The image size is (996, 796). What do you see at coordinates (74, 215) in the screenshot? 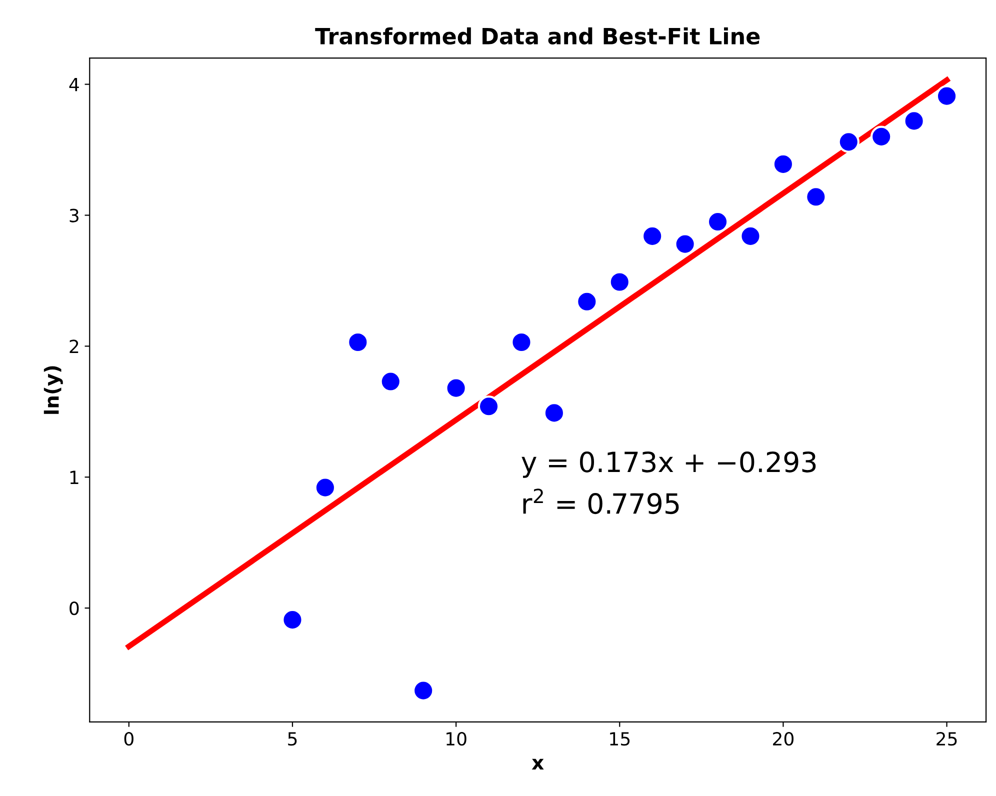
I see `y-tick-label: 3` at bounding box center [74, 215].